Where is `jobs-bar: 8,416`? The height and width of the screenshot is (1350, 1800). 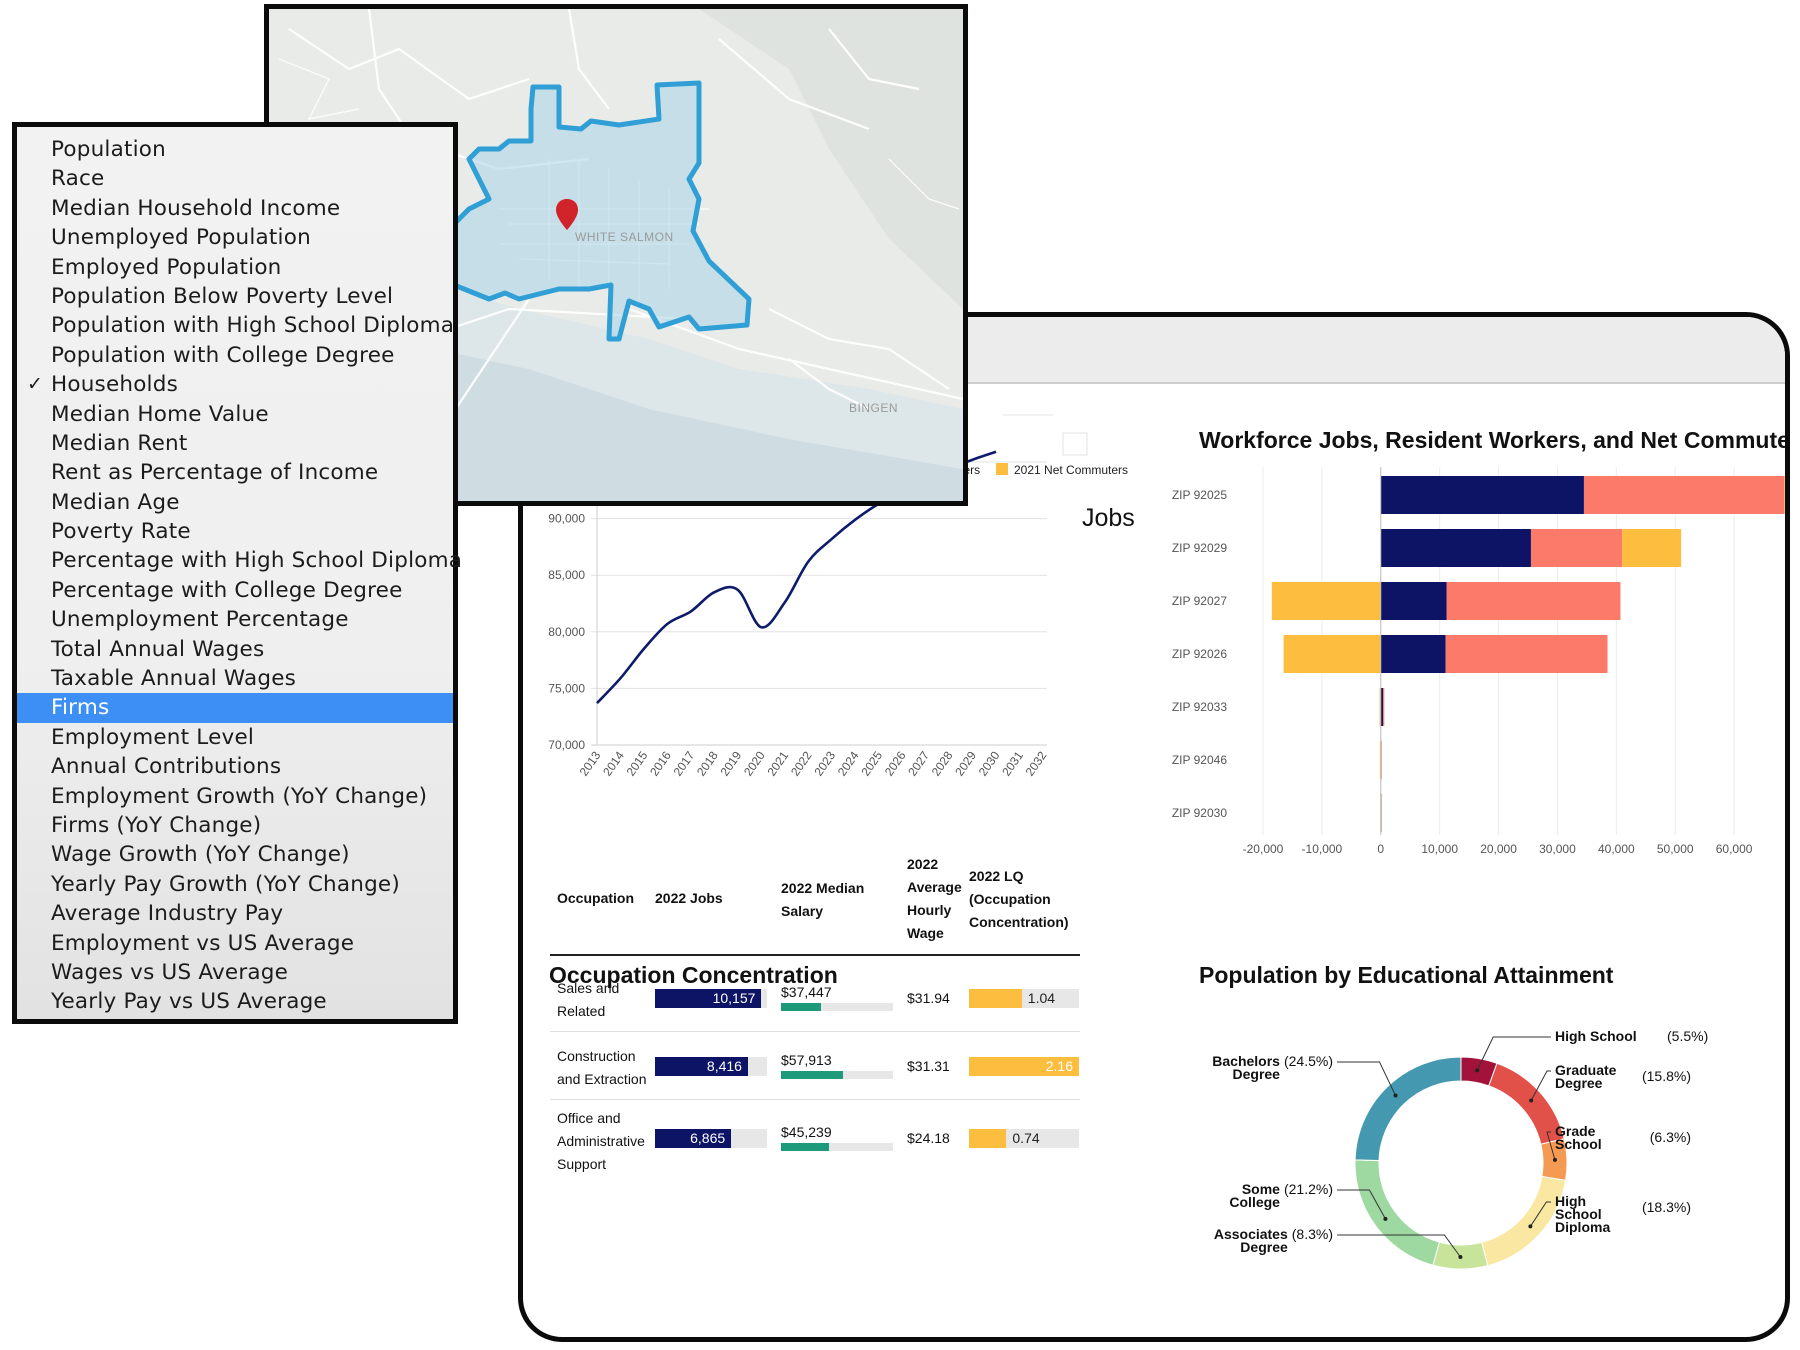 jobs-bar: 8,416 is located at coordinates (711, 1066).